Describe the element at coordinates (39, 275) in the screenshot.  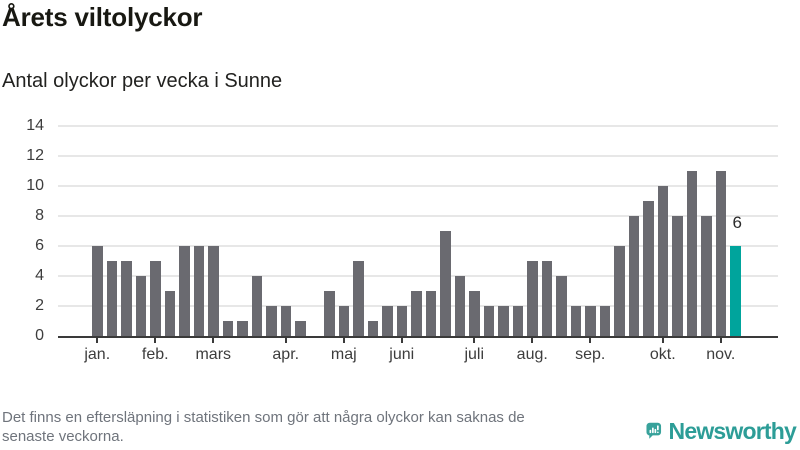
I see `y-tick-label-4: 4` at that location.